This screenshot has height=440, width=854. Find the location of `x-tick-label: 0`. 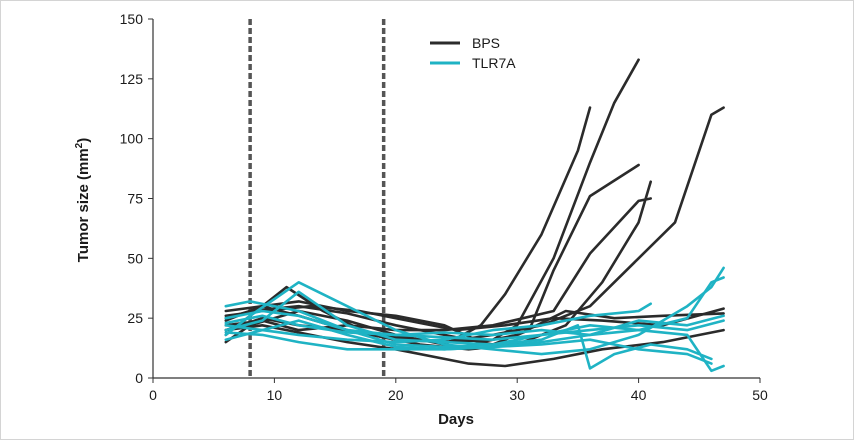

x-tick-label: 0 is located at coordinates (153, 395).